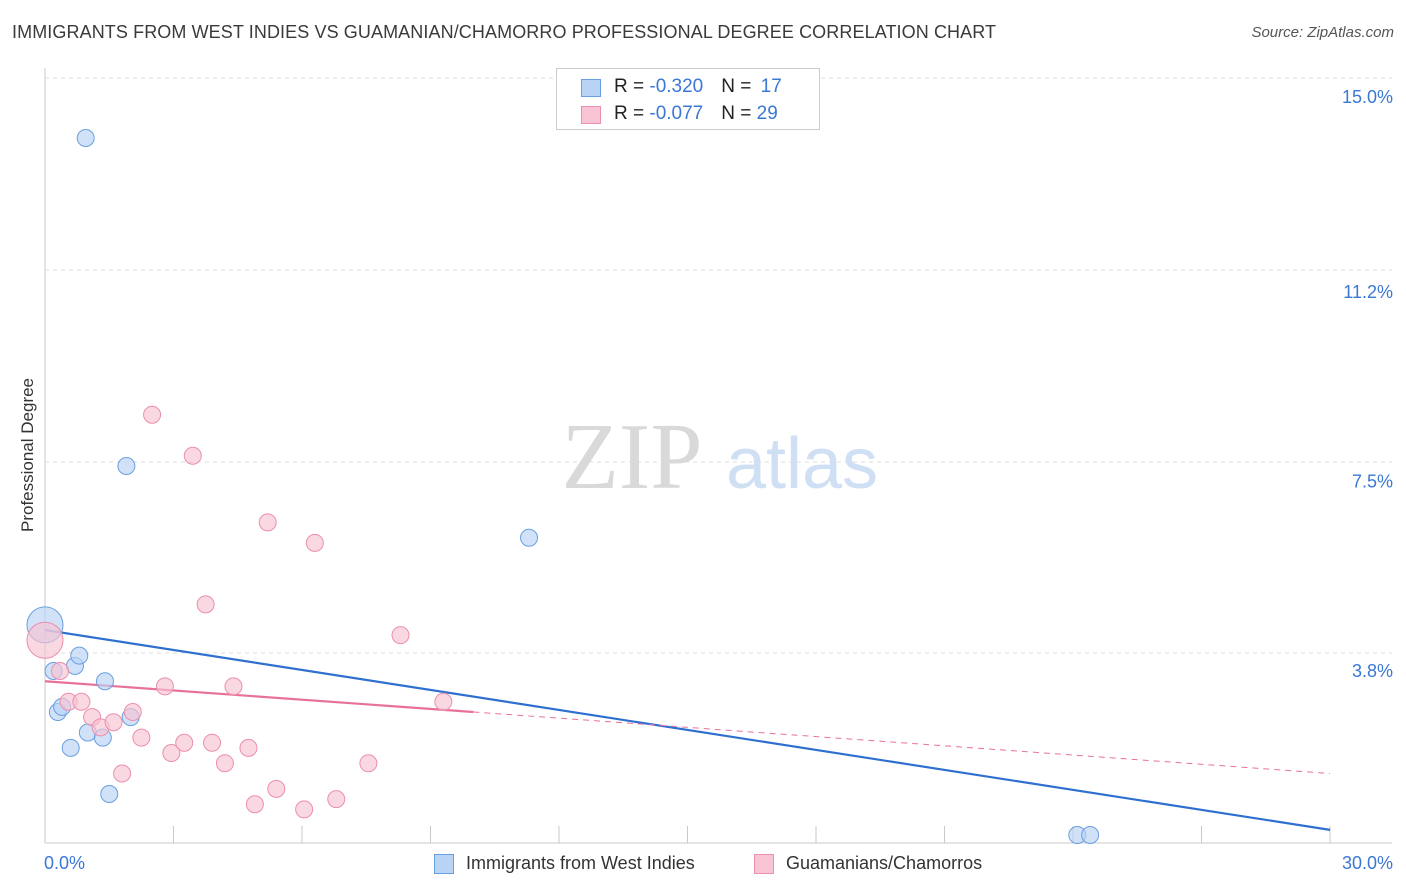 This screenshot has width=1406, height=892. I want to click on x-tick-label: 30.0%, so click(1367, 863).